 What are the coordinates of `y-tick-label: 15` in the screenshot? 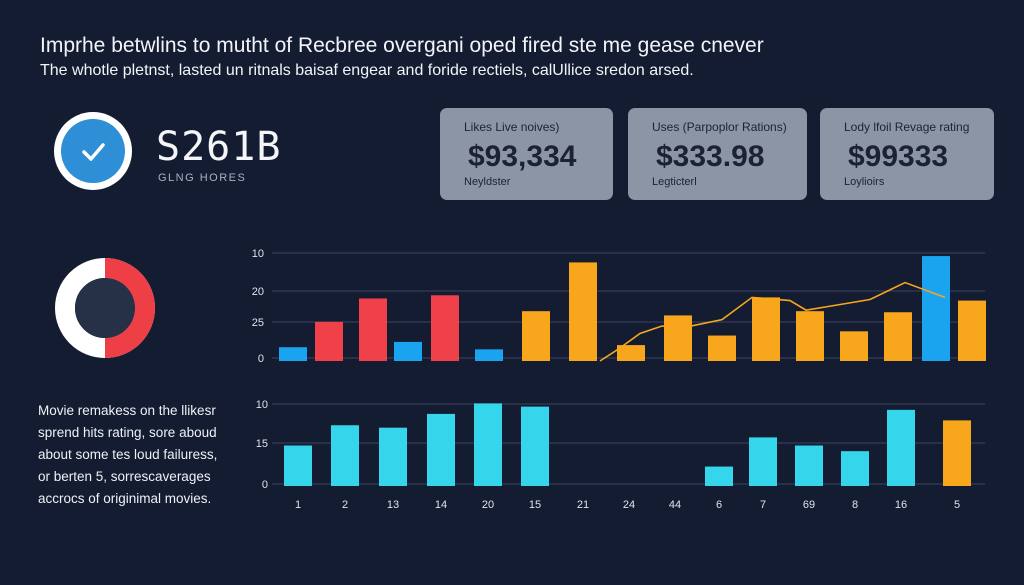 It's located at (262, 444).